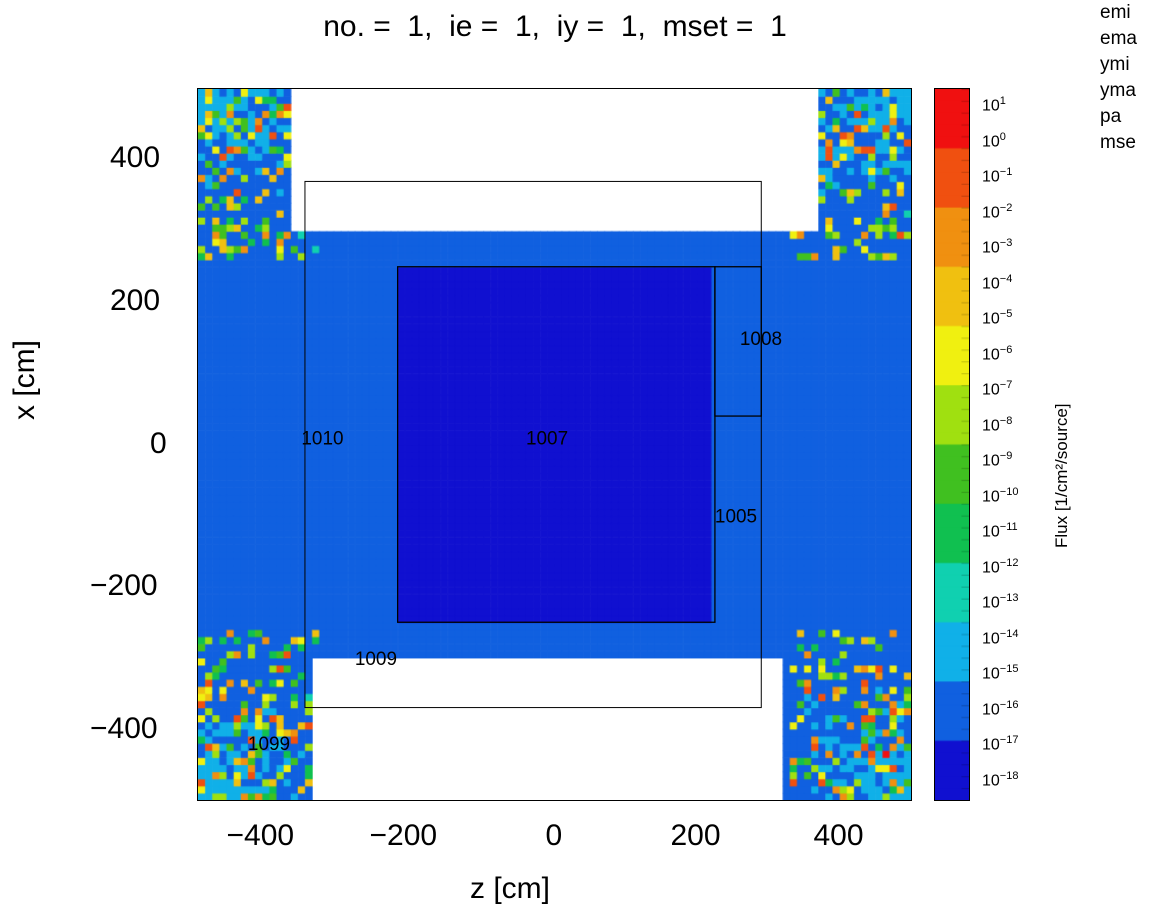  What do you see at coordinates (994, 105) in the screenshot?
I see `colorbar-tick-label: 10¹` at bounding box center [994, 105].